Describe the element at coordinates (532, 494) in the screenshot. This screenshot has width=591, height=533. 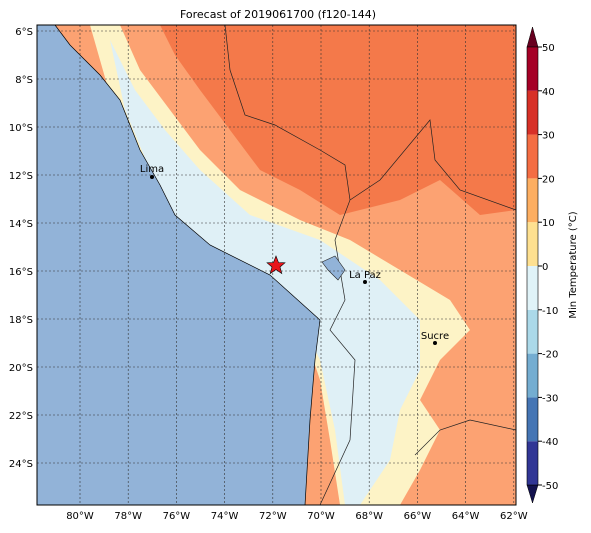
I see `colorbar-extend-min` at that location.